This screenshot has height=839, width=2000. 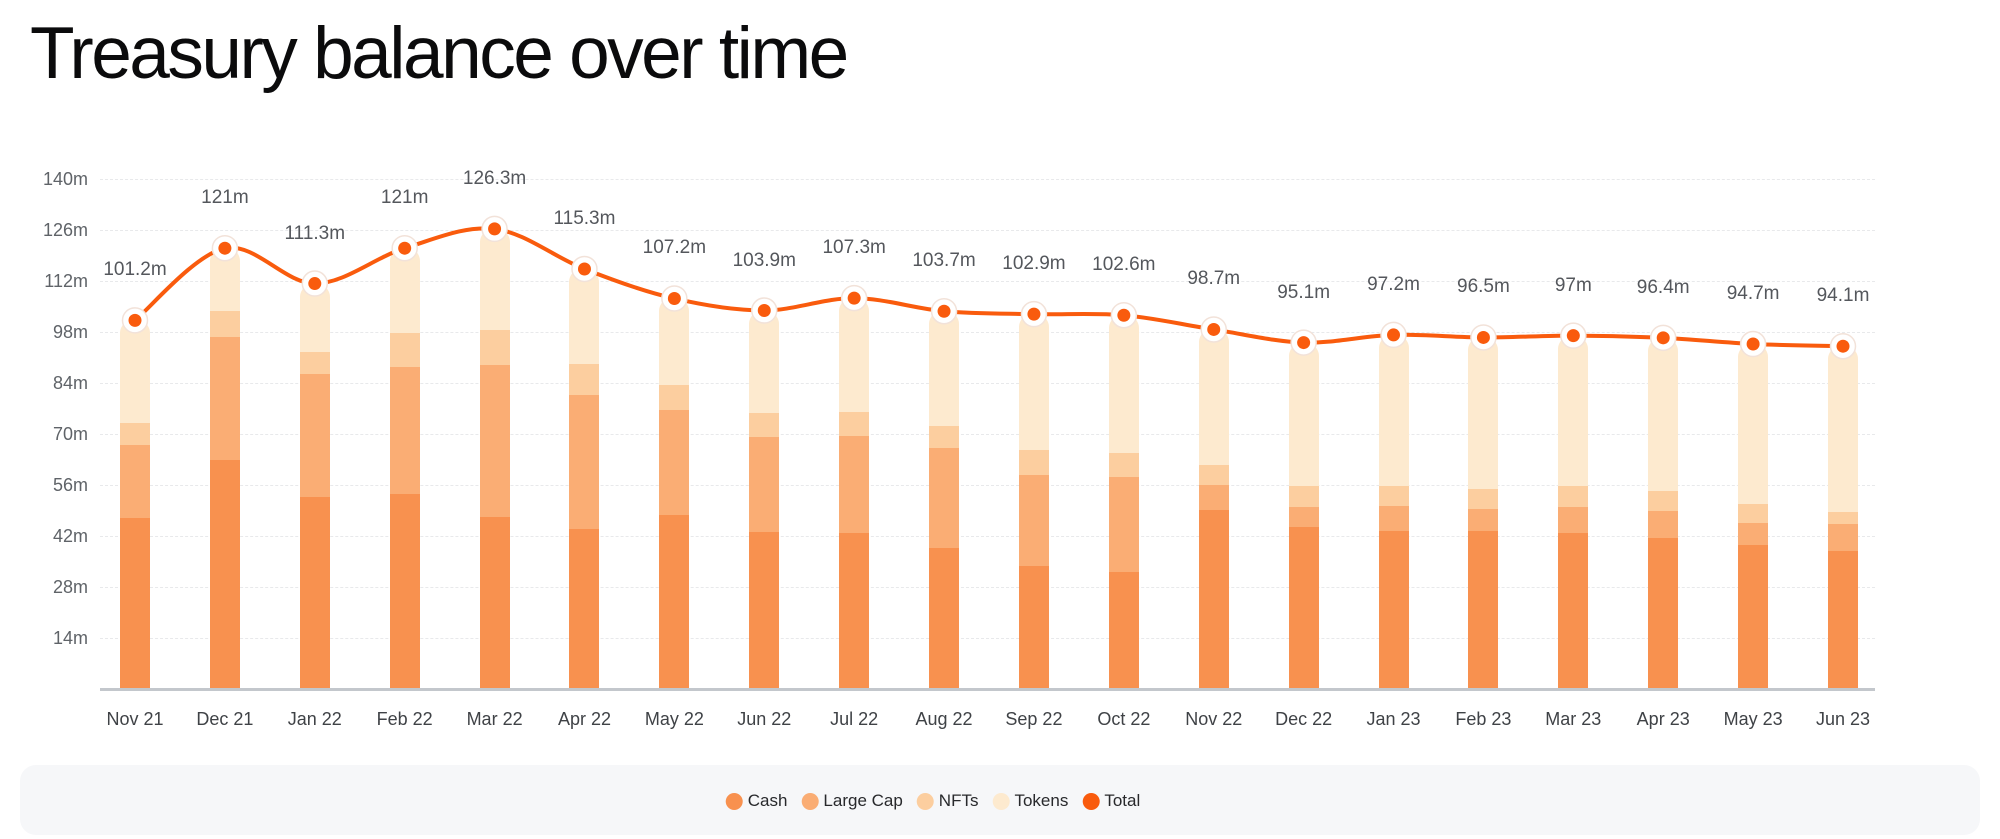 What do you see at coordinates (852, 801) in the screenshot?
I see `legend-item-large-cap: Large Cap` at bounding box center [852, 801].